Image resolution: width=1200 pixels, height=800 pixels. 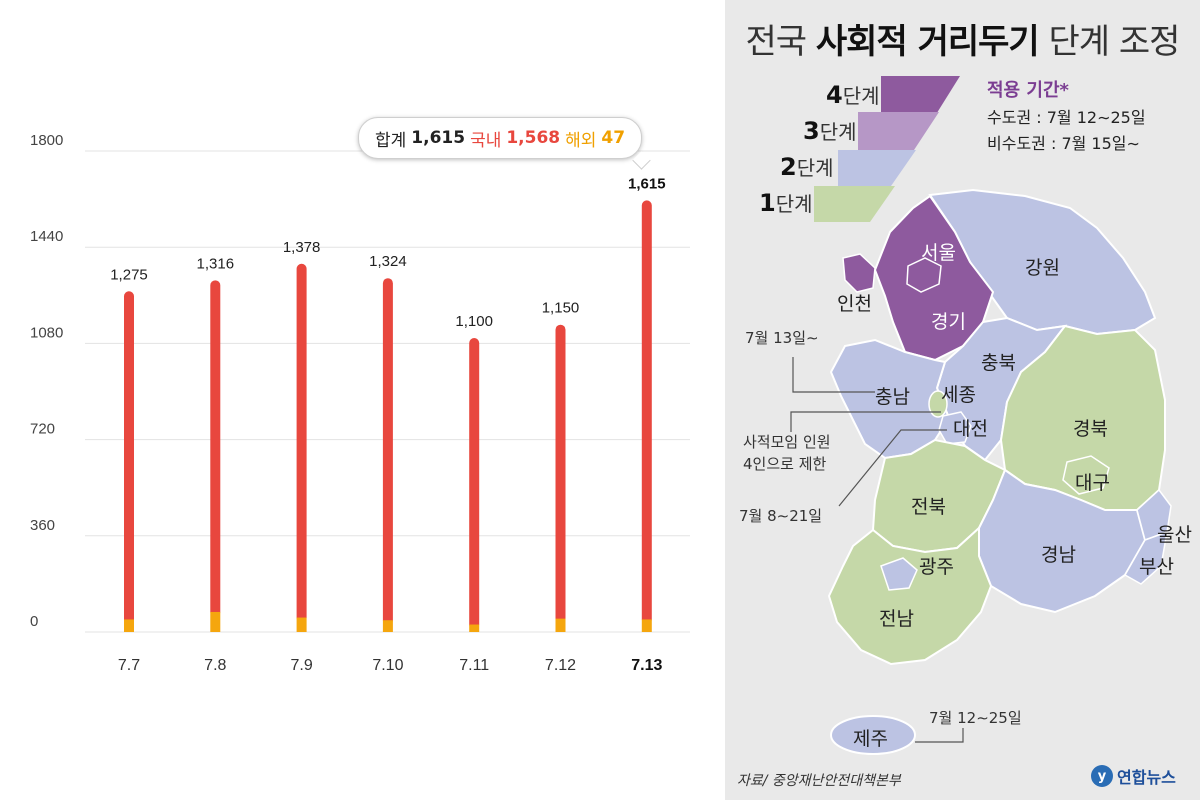 What do you see at coordinates (938, 404) in the screenshot?
I see `region-sejong` at bounding box center [938, 404].